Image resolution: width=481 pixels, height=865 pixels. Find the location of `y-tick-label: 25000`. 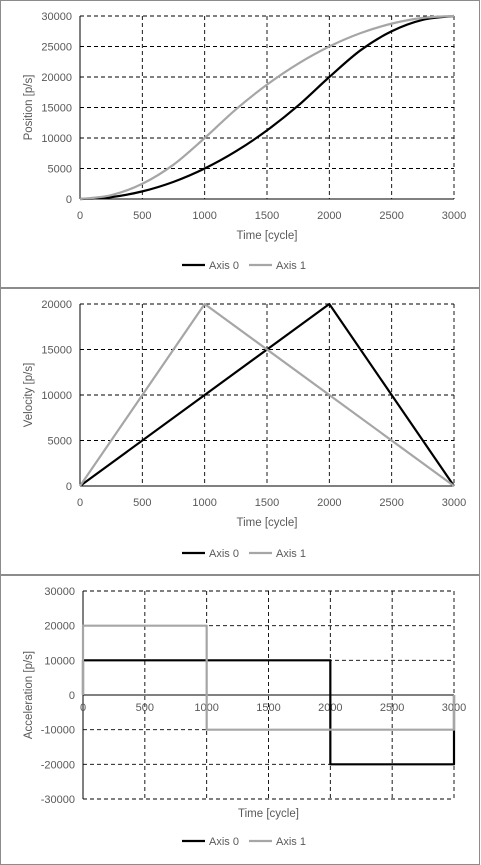

y-tick-label: 25000 is located at coordinates (56, 48).